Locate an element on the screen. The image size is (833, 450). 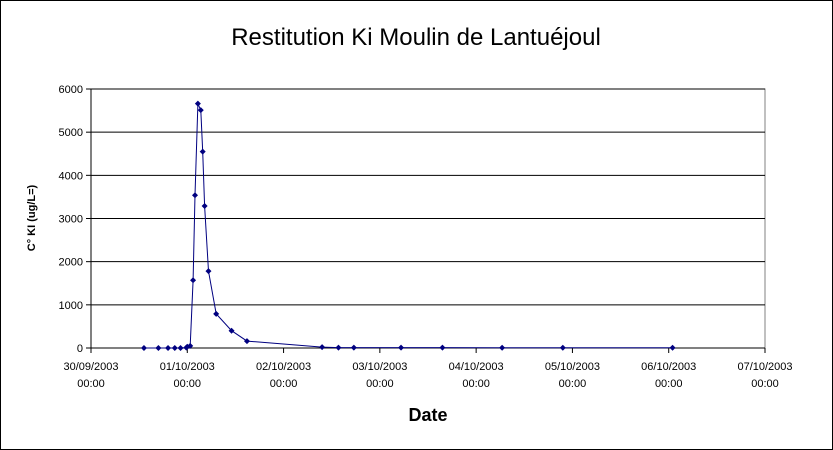
y-tick-label: 3000 is located at coordinates (71, 220).